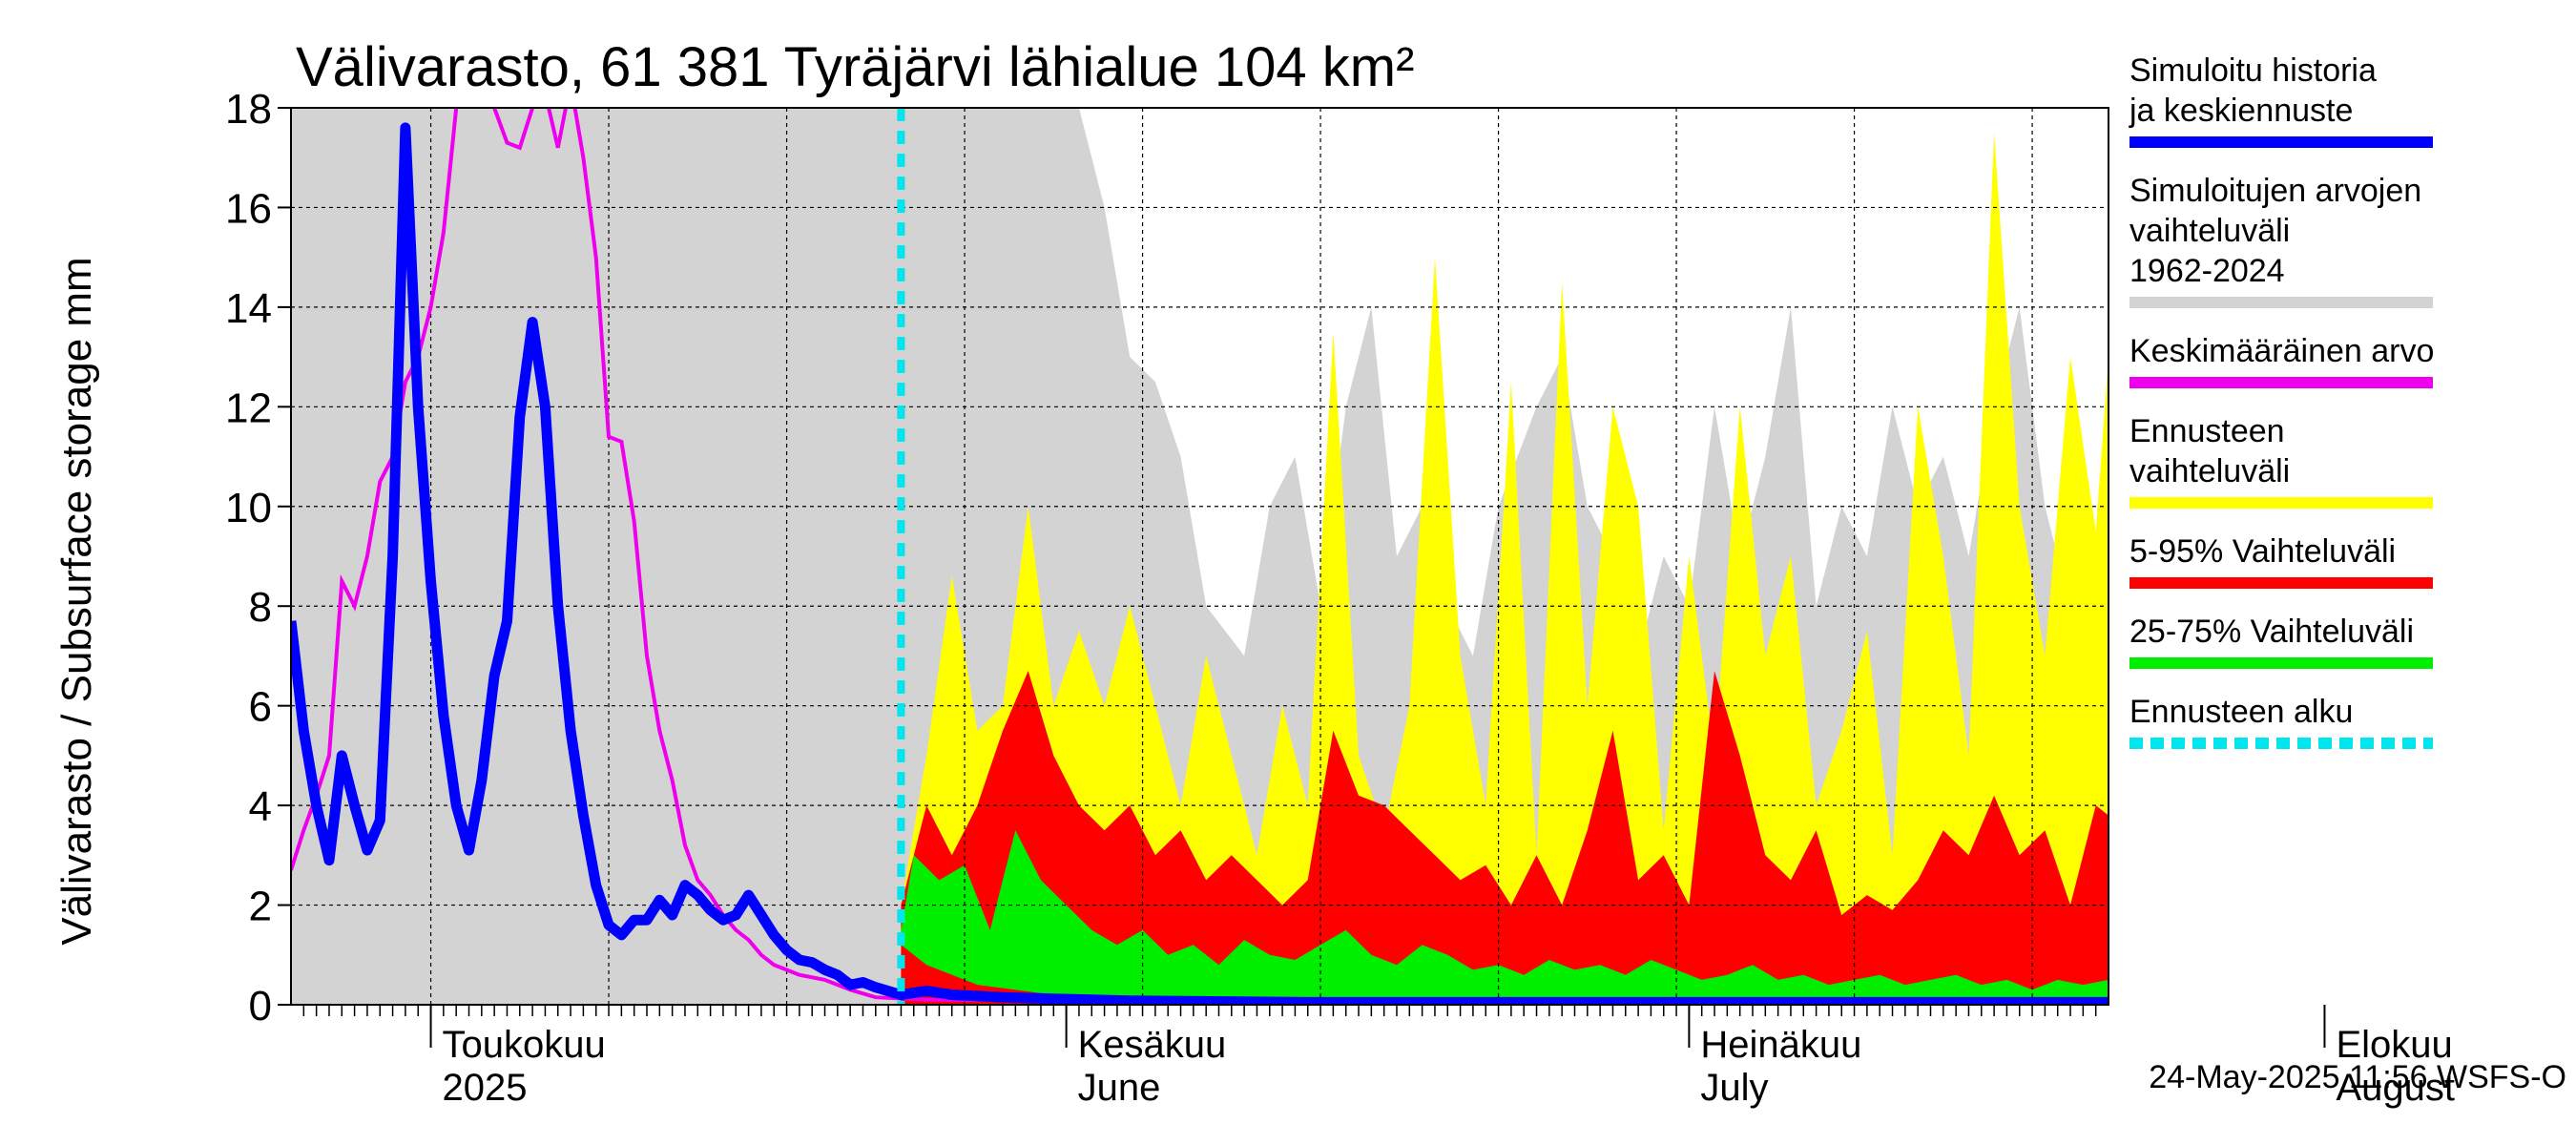 The image size is (2576, 1145). I want to click on y-tick-label: 16, so click(248, 208).